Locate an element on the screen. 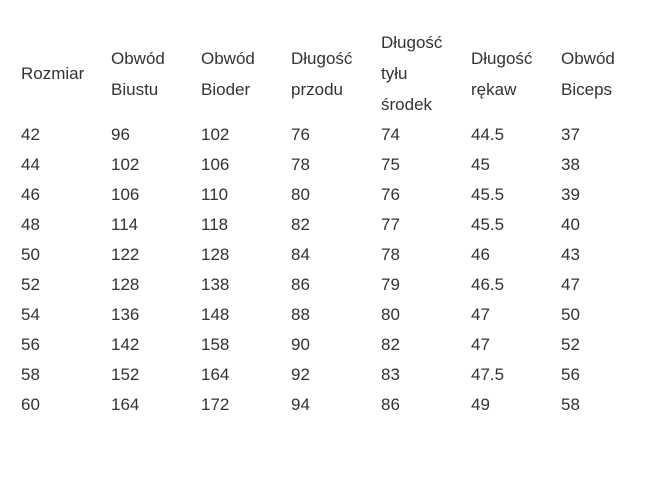  table-cell: 110 is located at coordinates (215, 194).